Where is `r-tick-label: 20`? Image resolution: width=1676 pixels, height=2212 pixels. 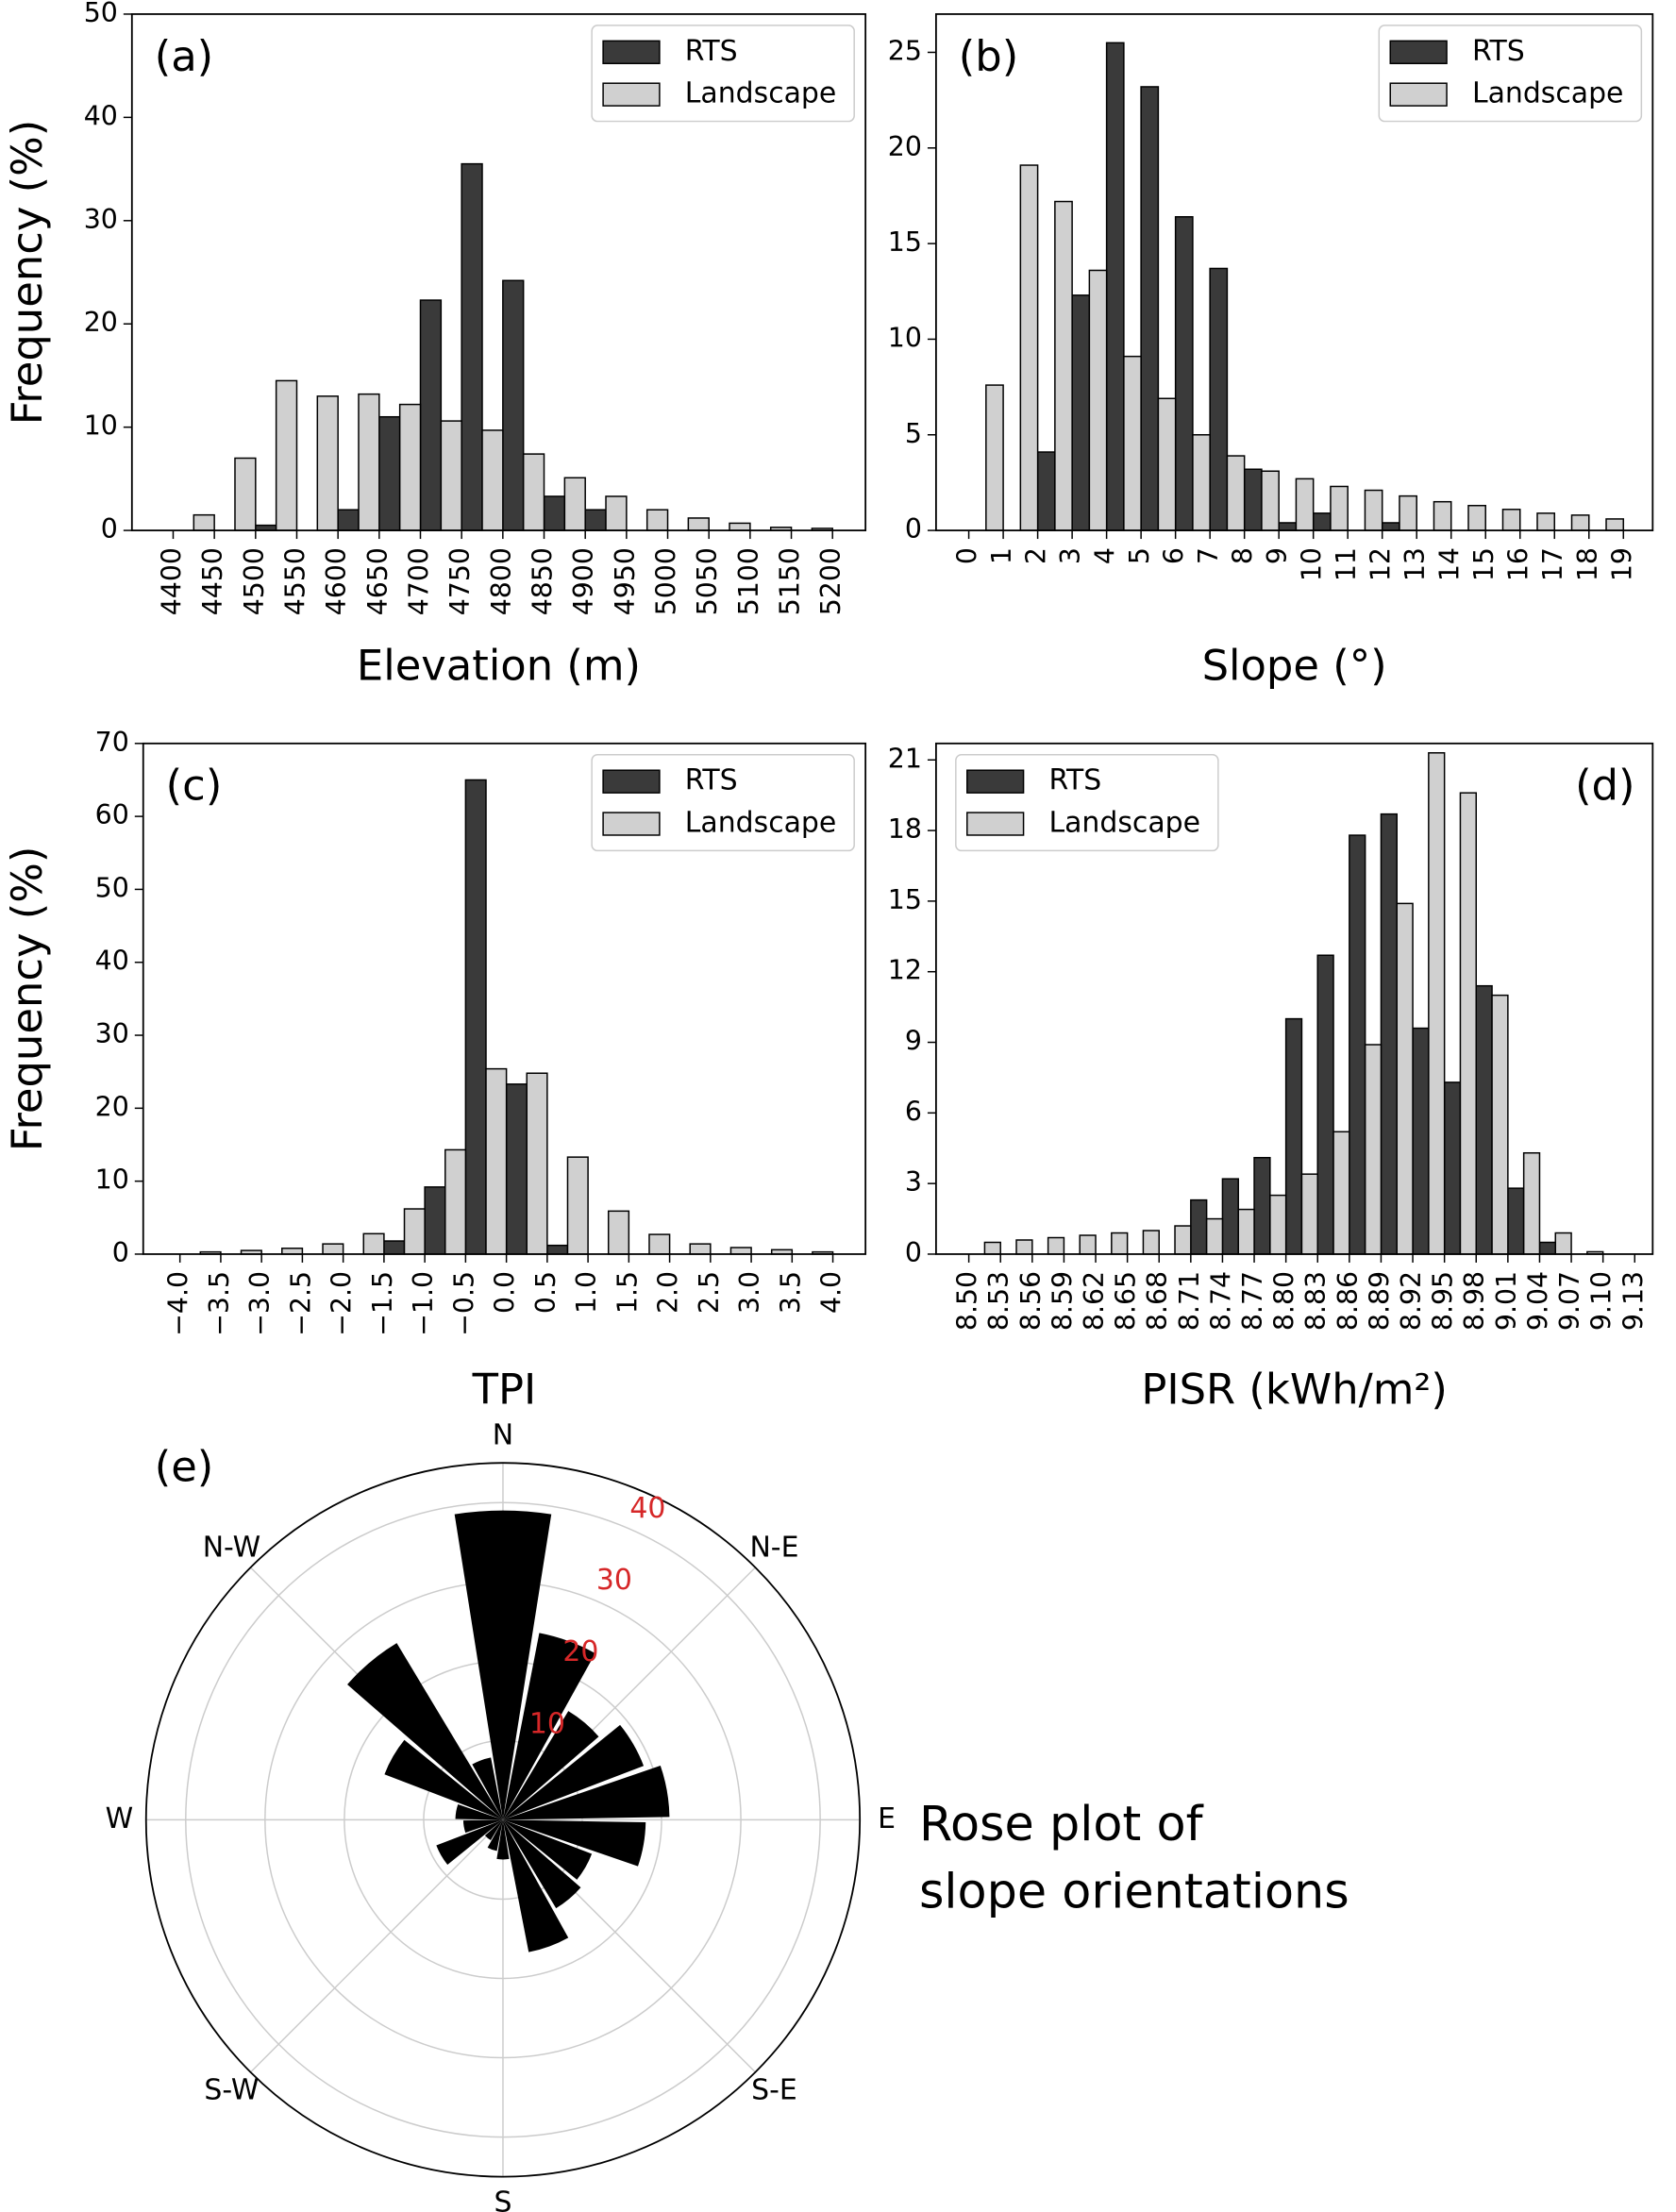 r-tick-label: 20 is located at coordinates (580, 1652).